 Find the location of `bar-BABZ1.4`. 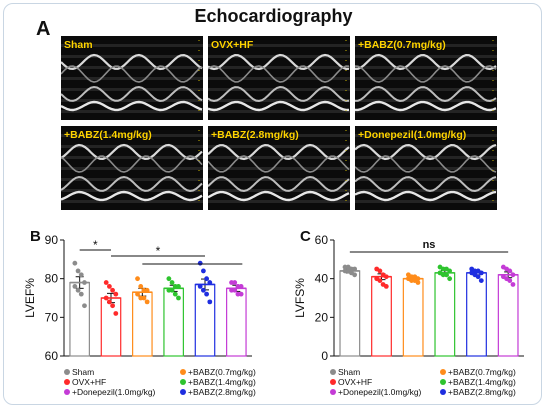

bar-BABZ1.4 is located at coordinates (445, 314).